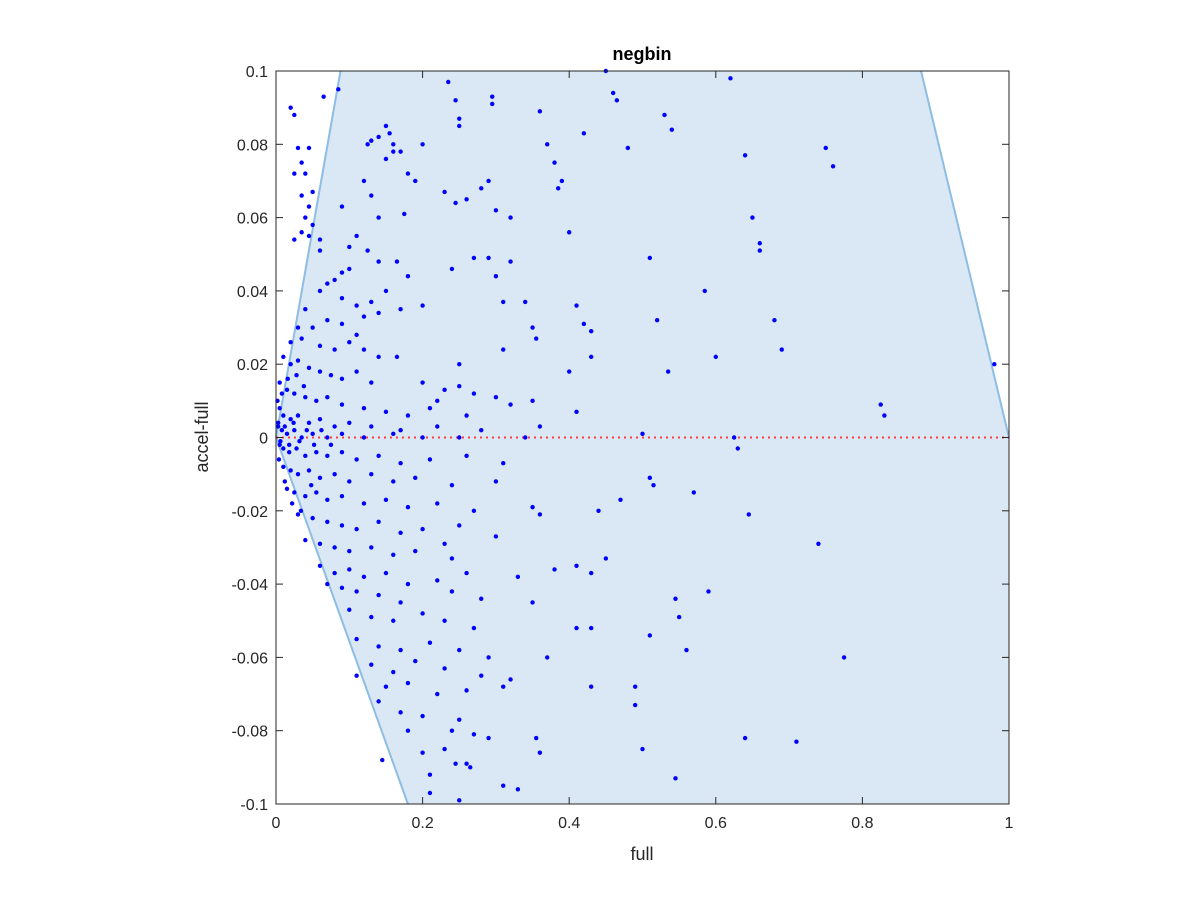  What do you see at coordinates (252, 365) in the screenshot?
I see `y-tick-label: 0.02` at bounding box center [252, 365].